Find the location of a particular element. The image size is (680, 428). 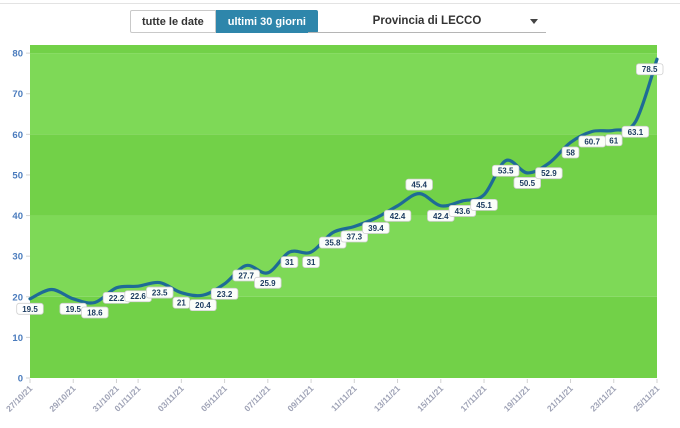

point-label: 58 is located at coordinates (570, 152).